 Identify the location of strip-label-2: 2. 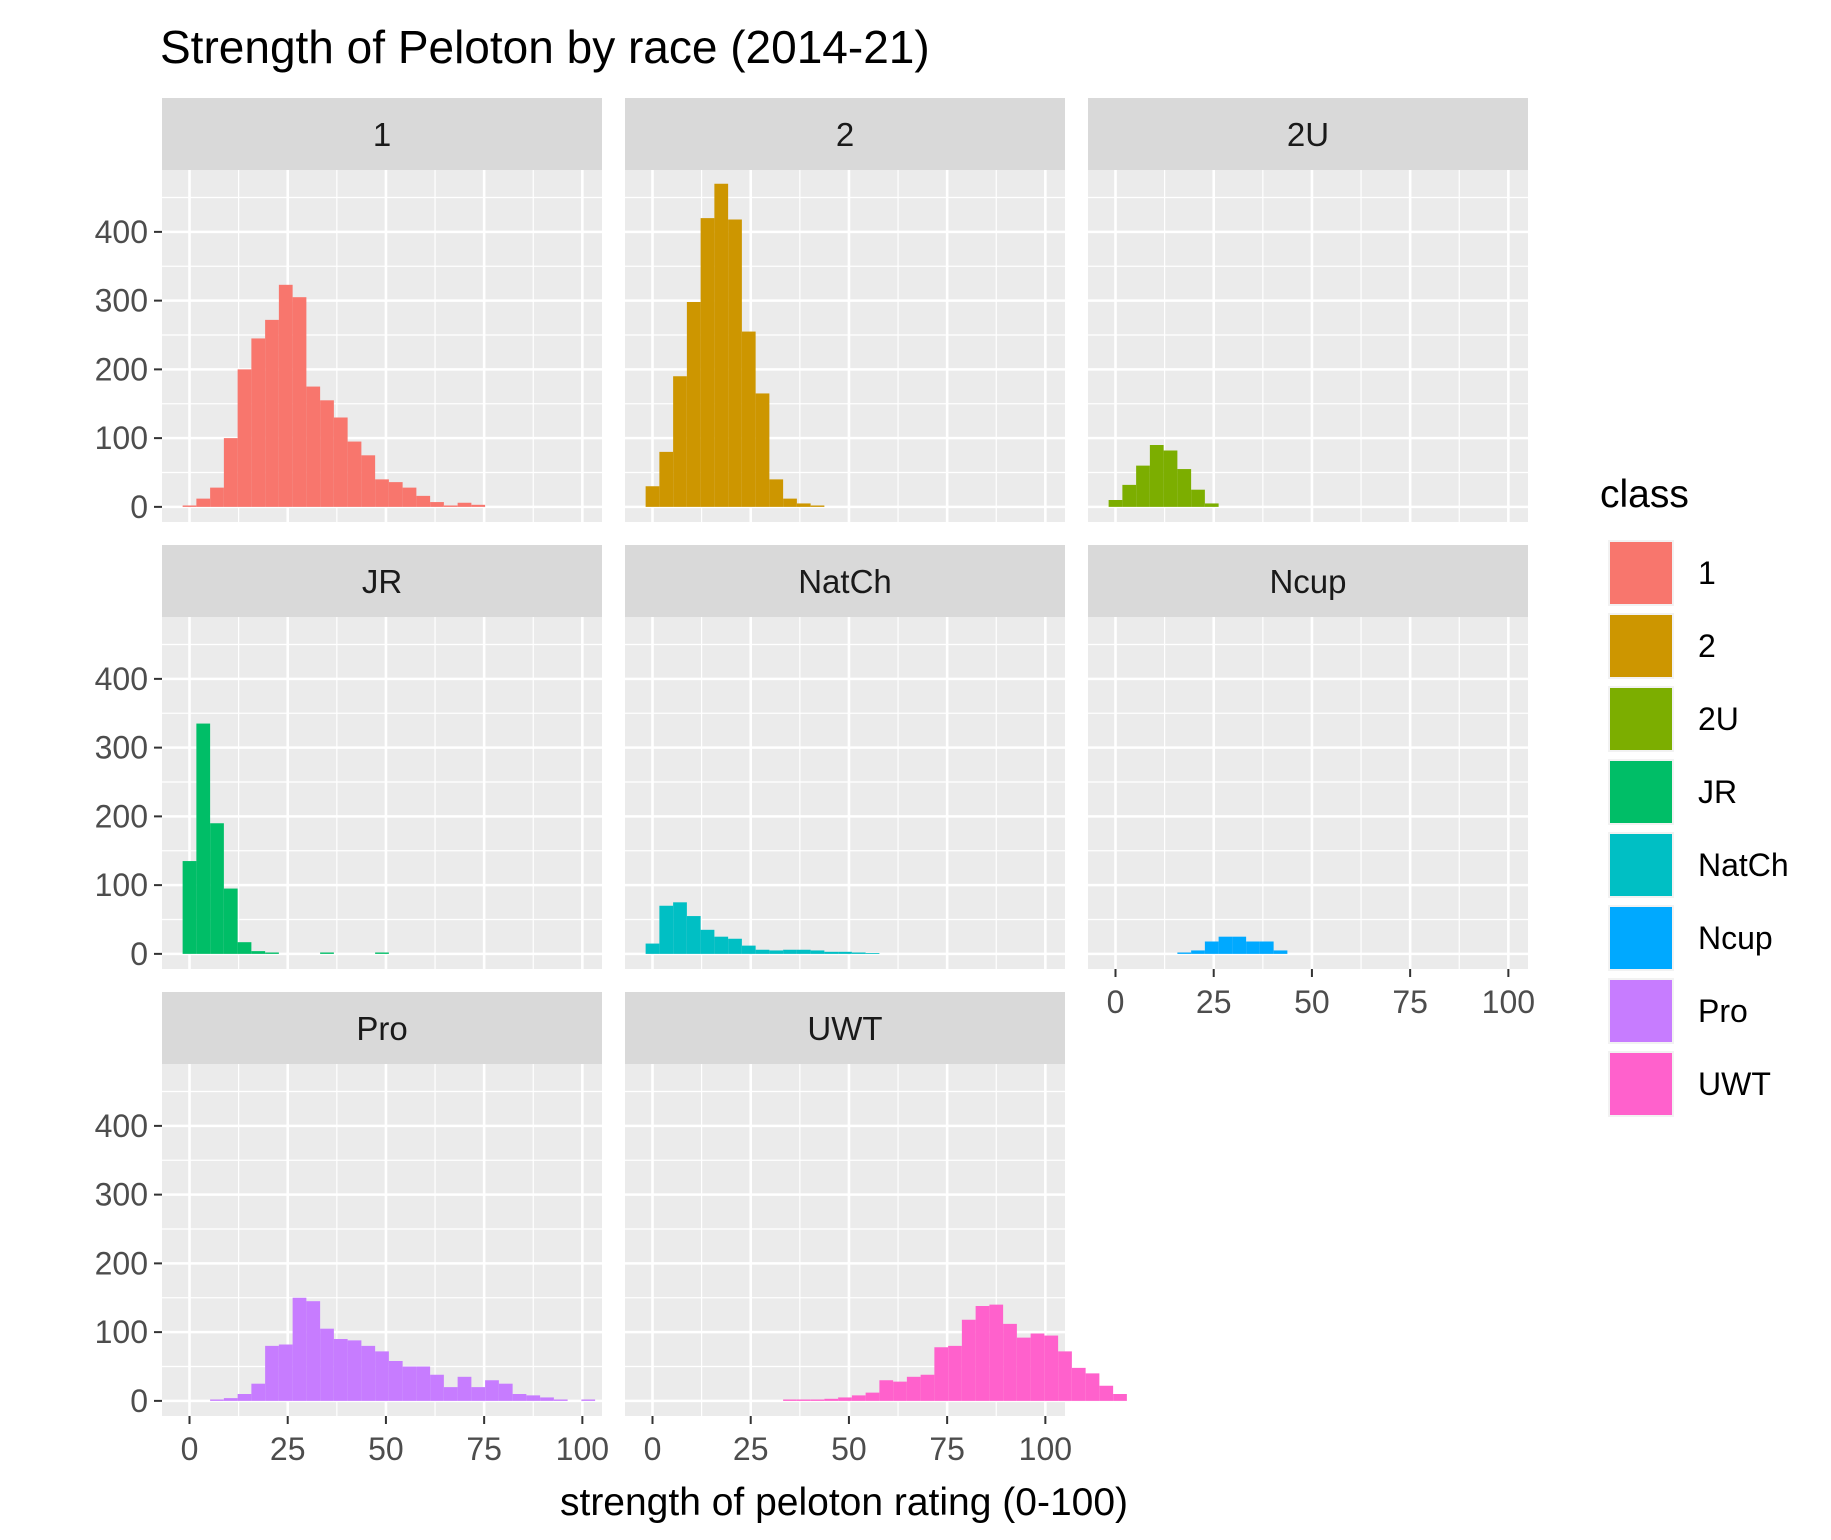
(845, 134).